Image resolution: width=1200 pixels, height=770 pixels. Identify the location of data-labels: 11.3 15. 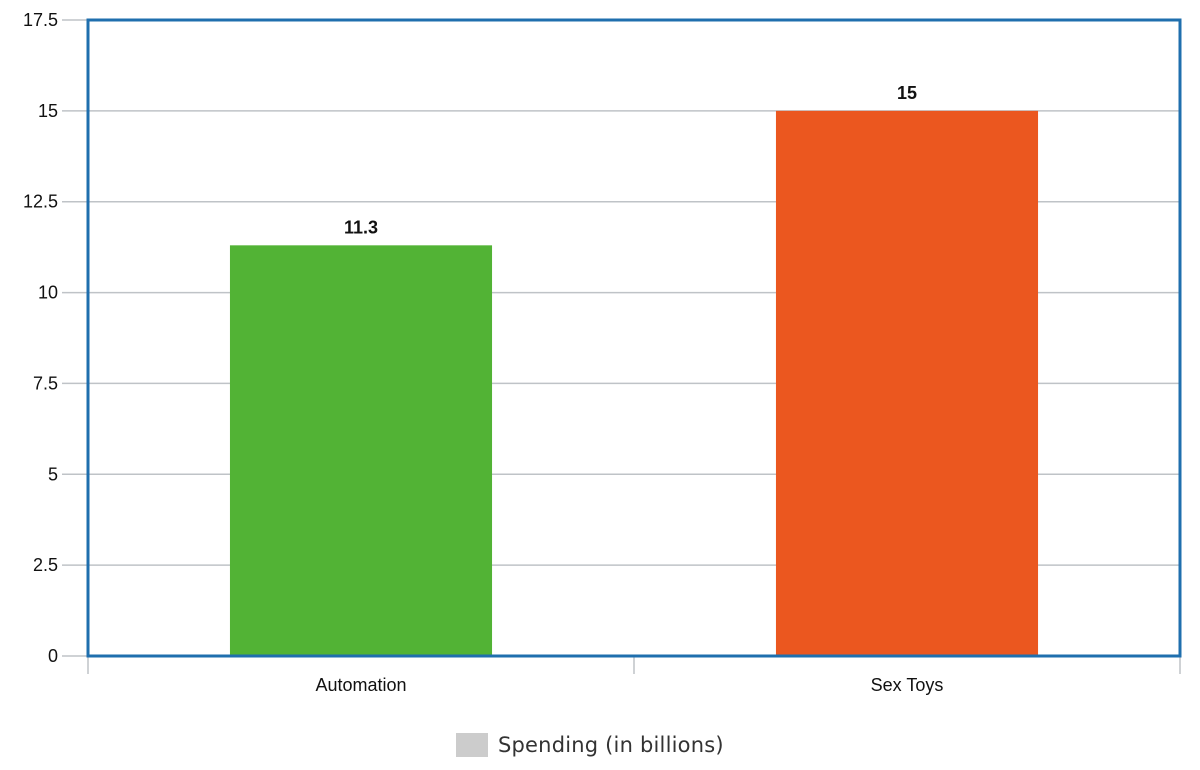
(630, 160).